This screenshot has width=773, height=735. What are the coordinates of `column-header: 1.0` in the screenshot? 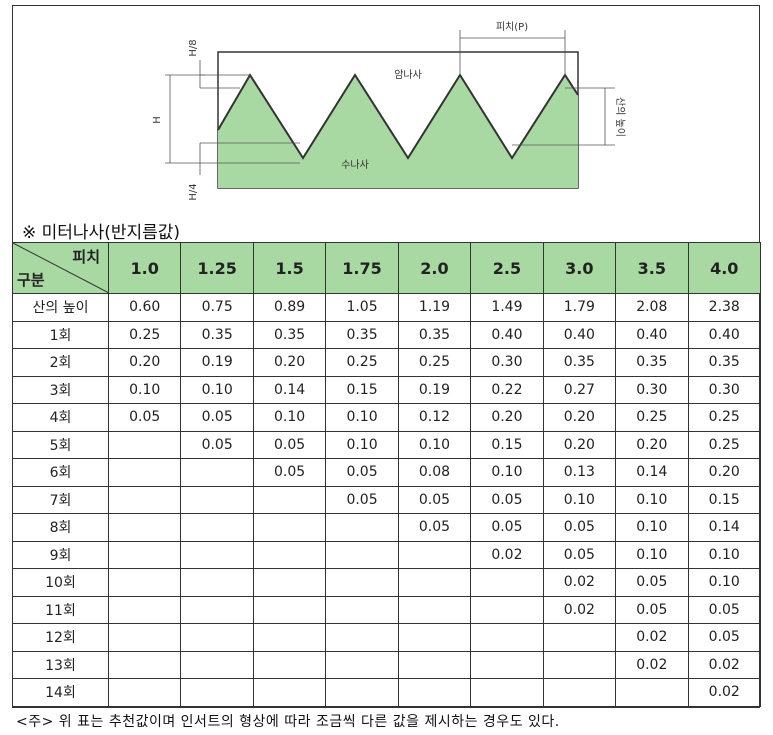 It's located at (144, 268).